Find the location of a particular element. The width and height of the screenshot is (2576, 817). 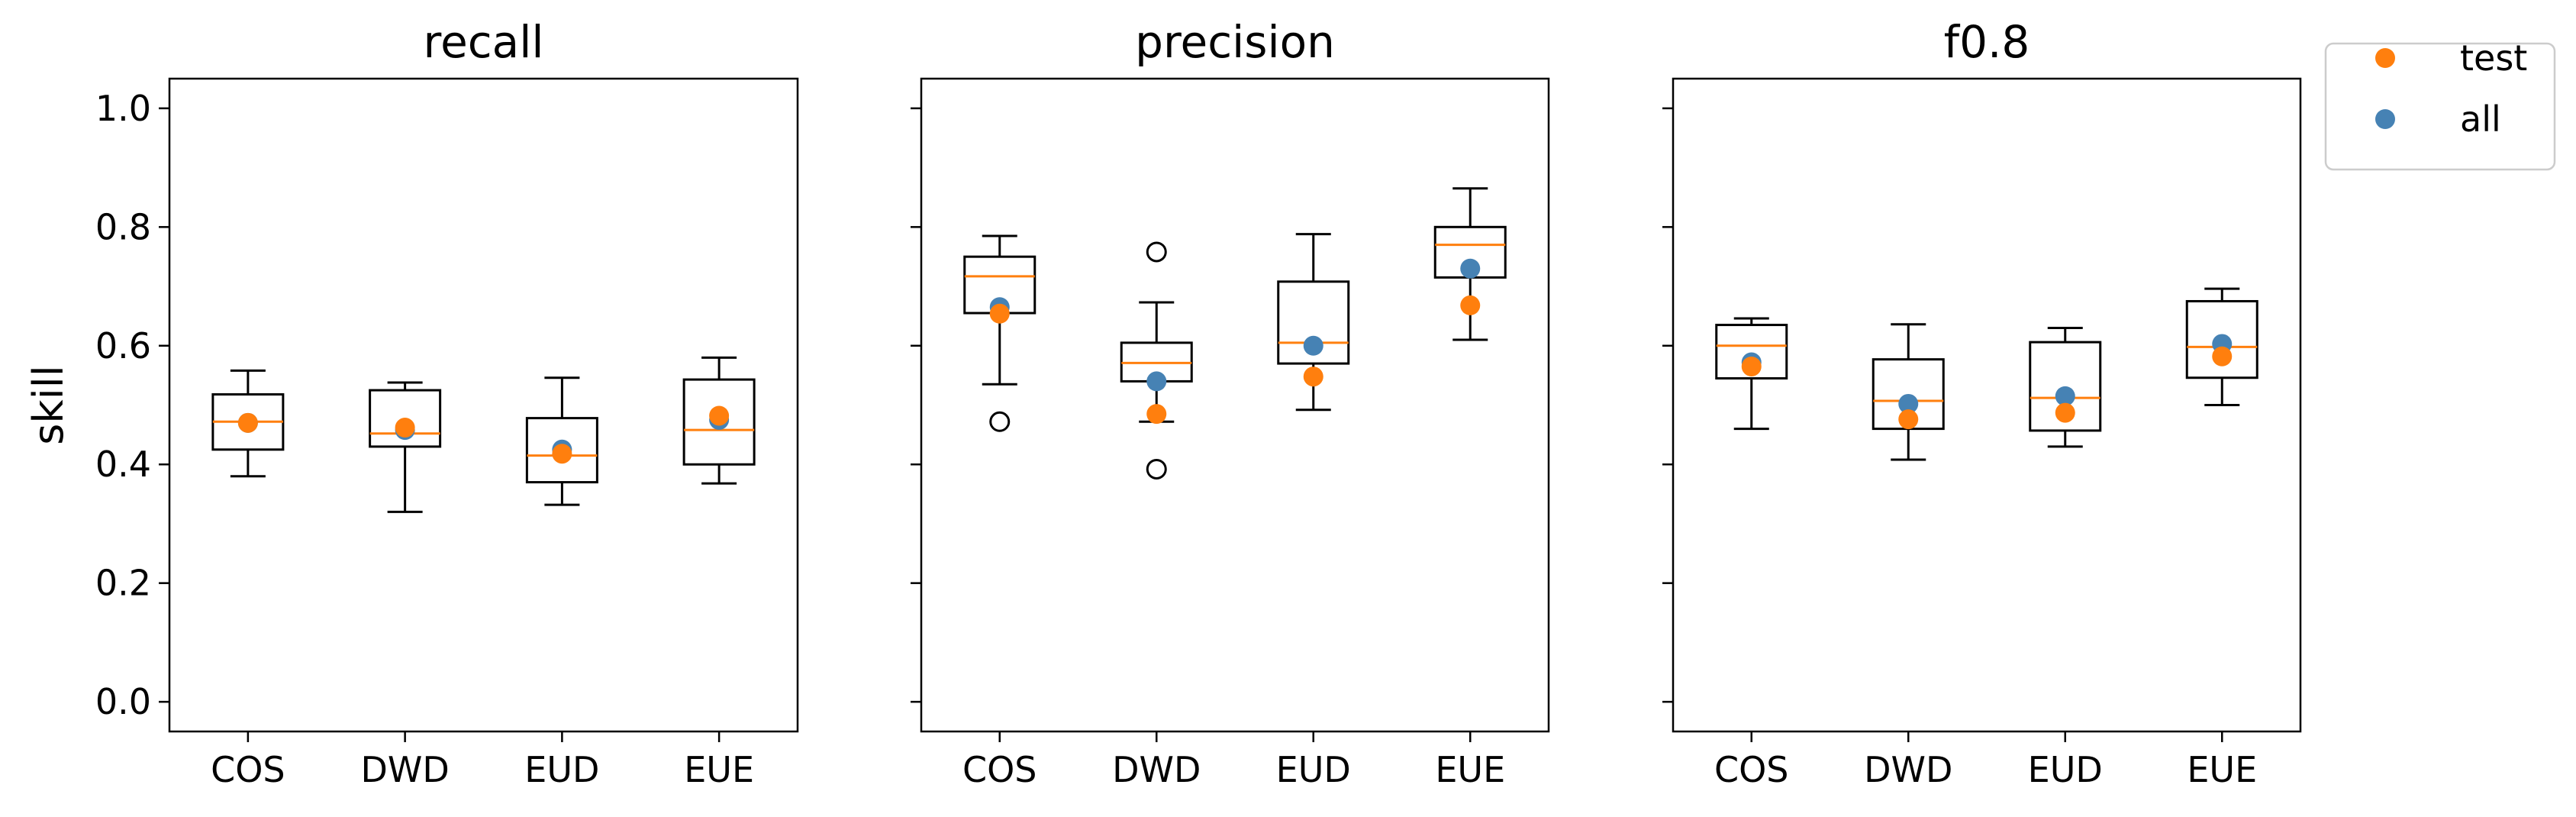

panel-title: precision is located at coordinates (1235, 42).